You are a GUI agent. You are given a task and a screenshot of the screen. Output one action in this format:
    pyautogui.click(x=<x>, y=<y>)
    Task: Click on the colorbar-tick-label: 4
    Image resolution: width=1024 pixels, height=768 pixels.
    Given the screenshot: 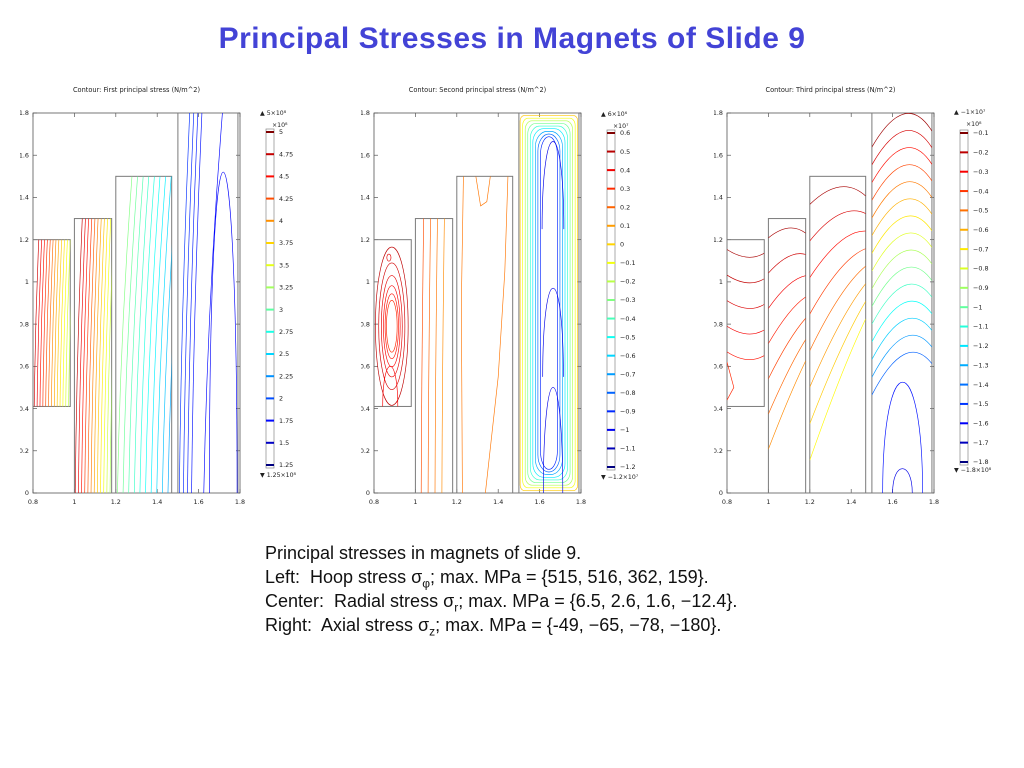 What is the action you would take?
    pyautogui.click(x=281, y=221)
    